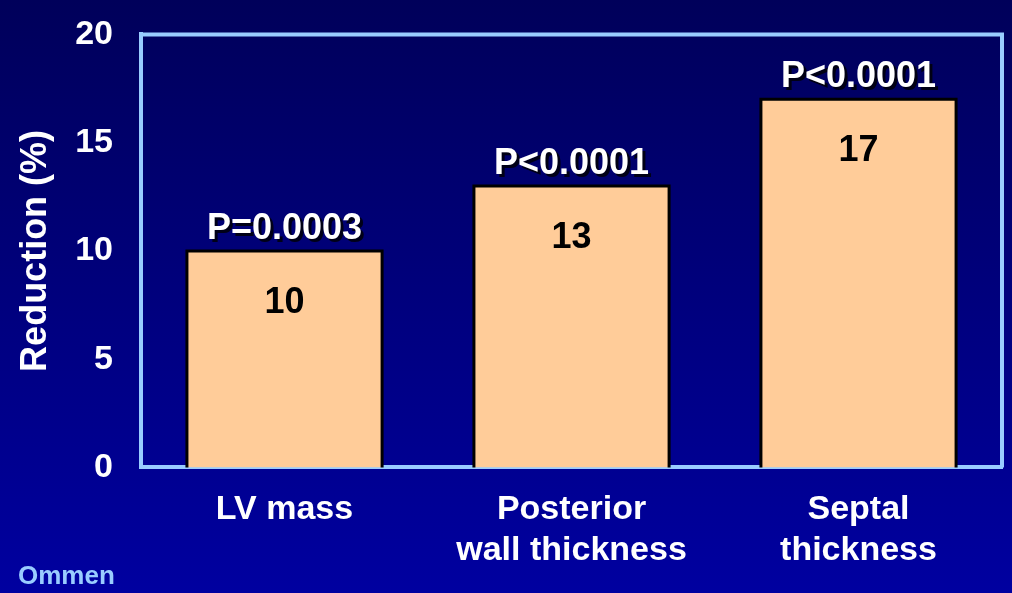 This screenshot has height=593, width=1012. I want to click on y-axis-title: Reduction (%), so click(33, 250).